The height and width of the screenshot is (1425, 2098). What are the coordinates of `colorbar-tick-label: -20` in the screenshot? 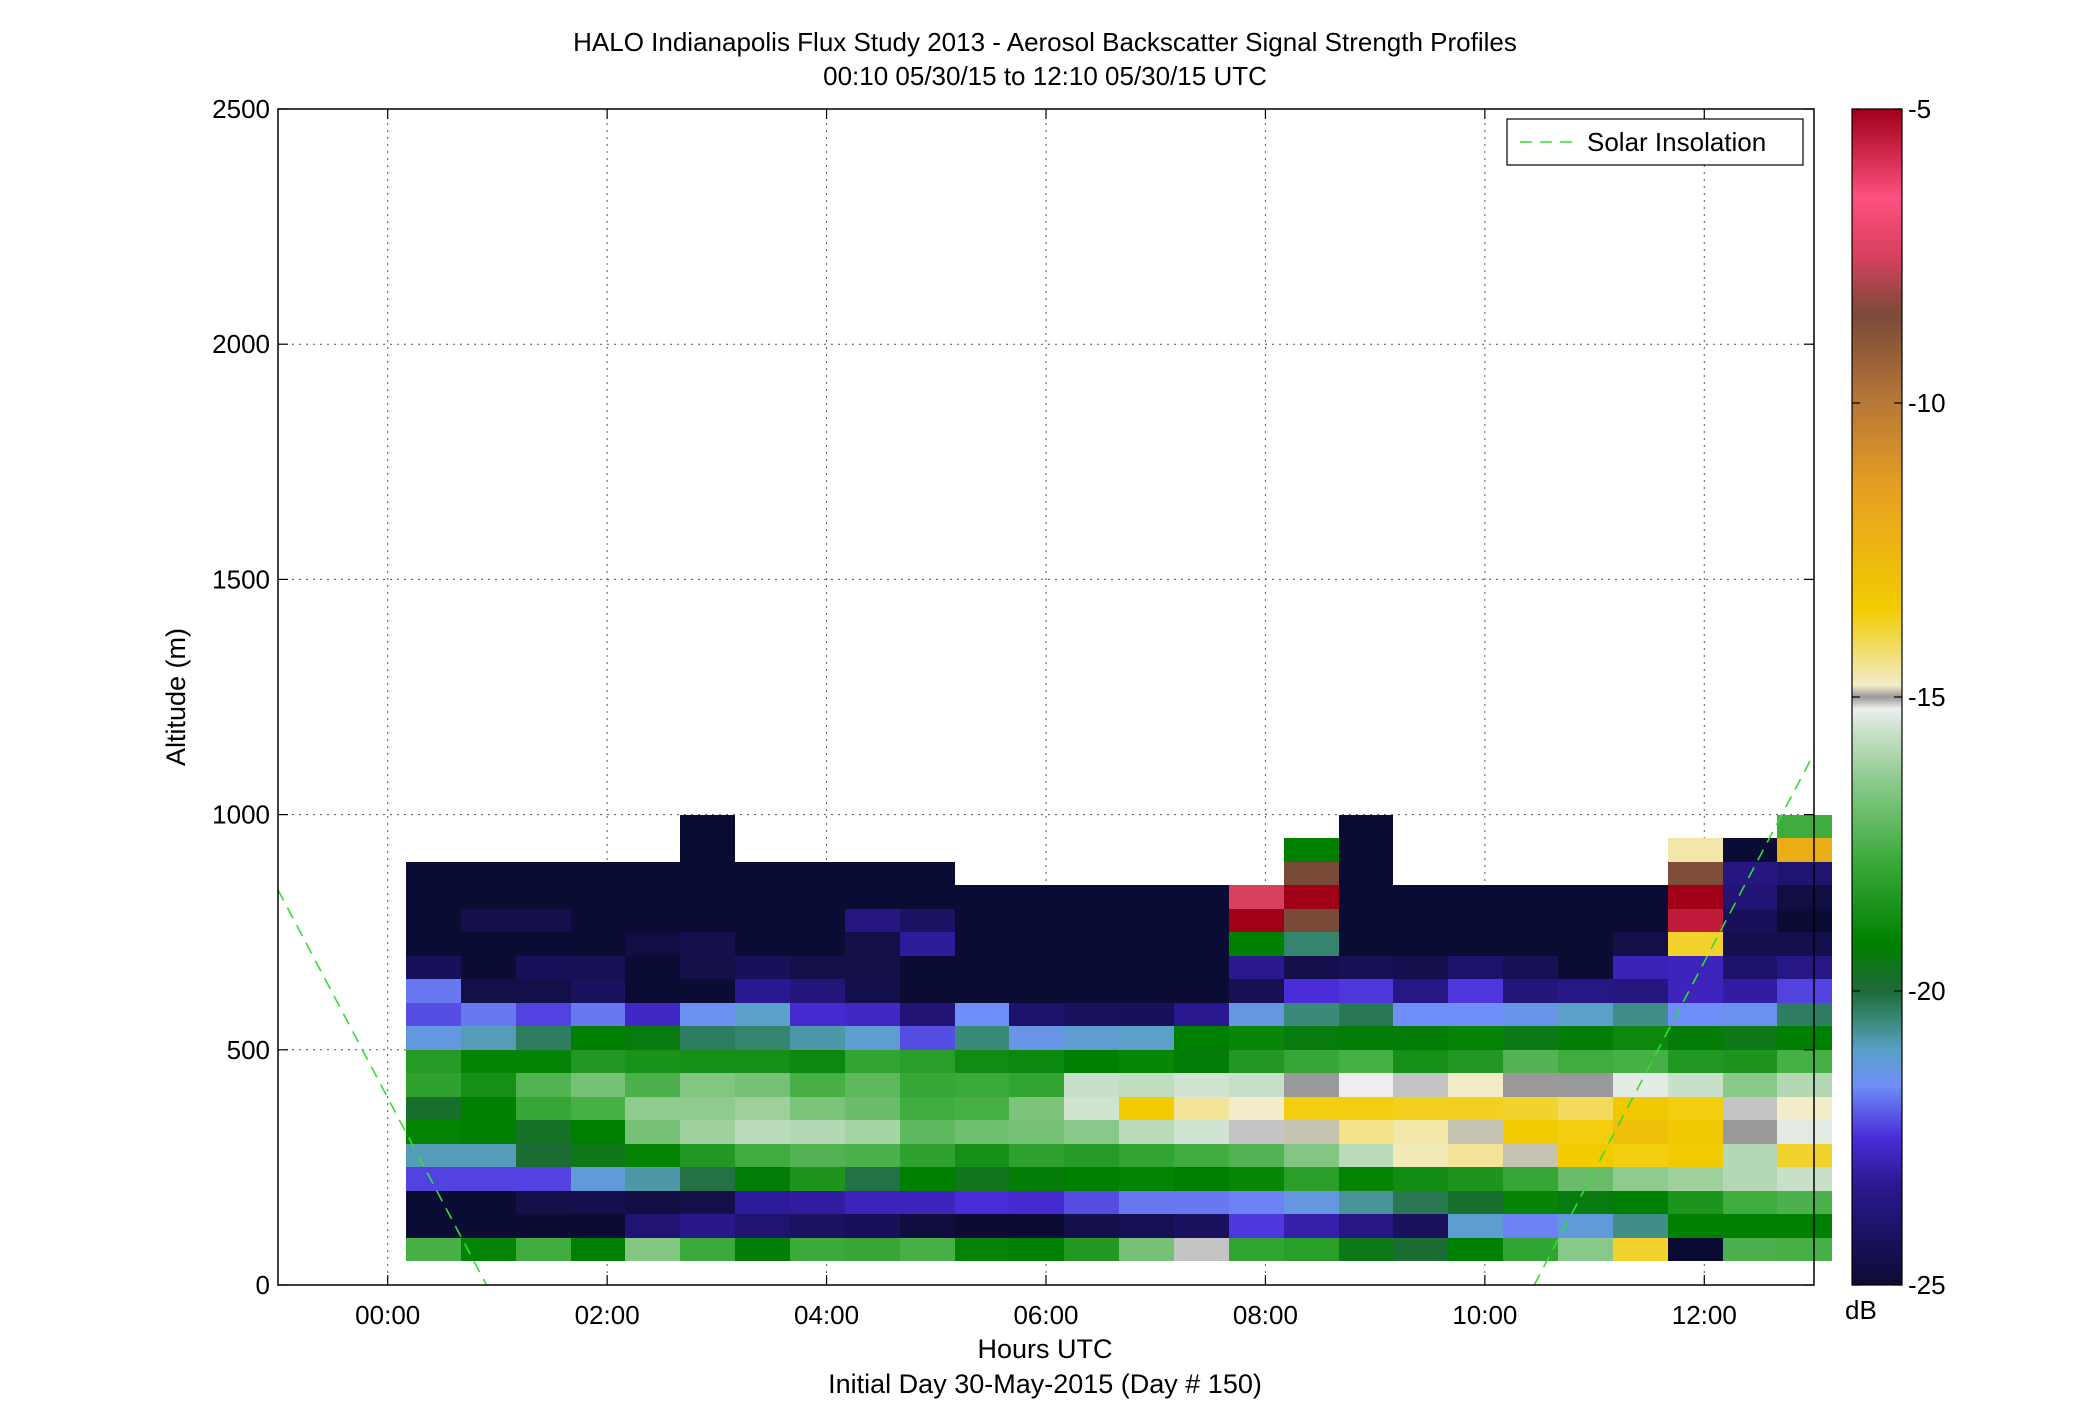 It's located at (1927, 991).